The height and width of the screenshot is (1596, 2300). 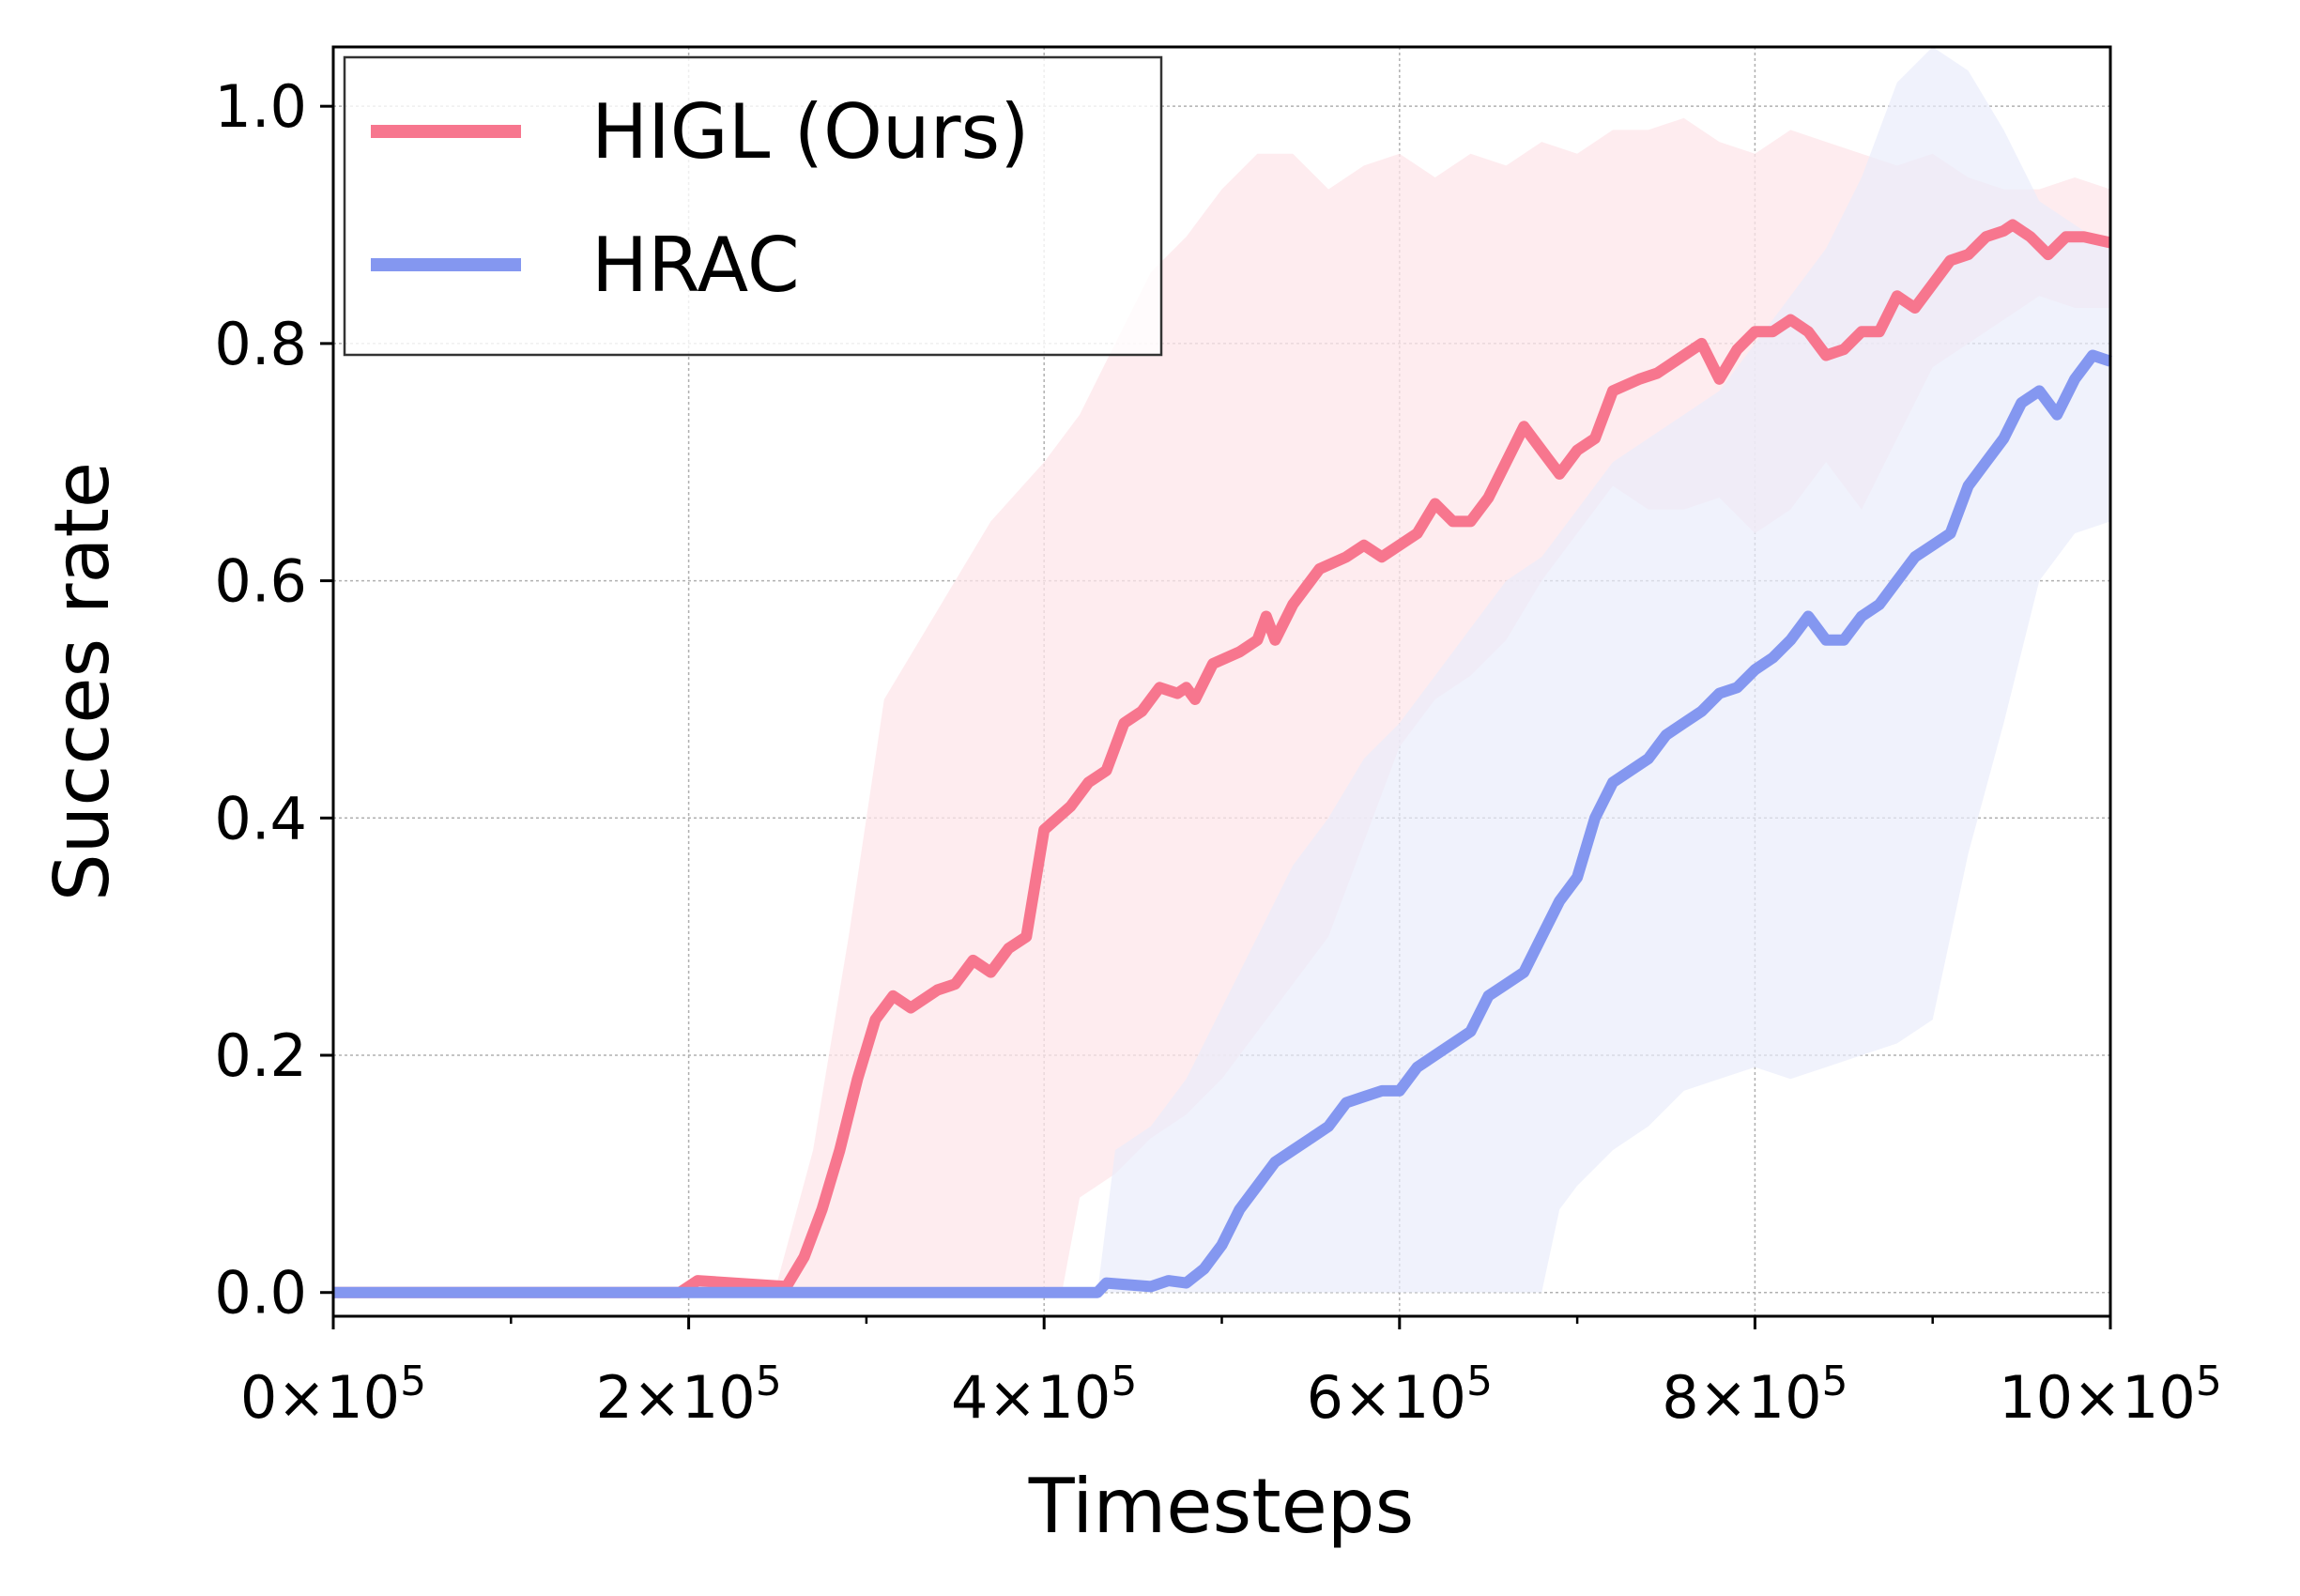 What do you see at coordinates (260, 1055) in the screenshot?
I see `y-tick-label: 0.2` at bounding box center [260, 1055].